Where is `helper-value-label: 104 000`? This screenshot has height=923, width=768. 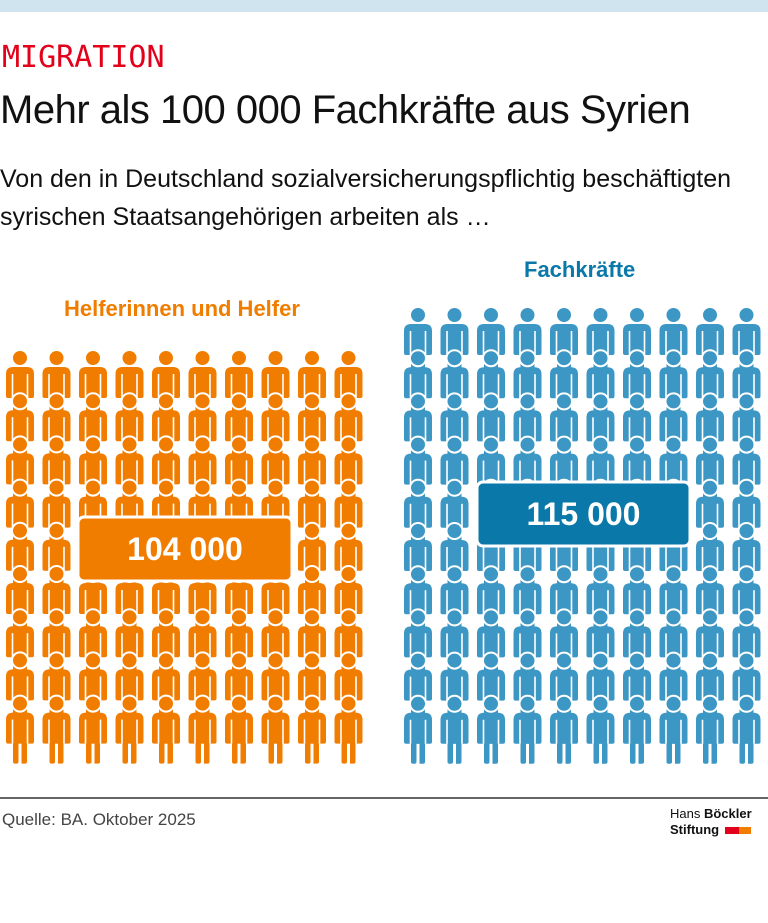 helper-value-label: 104 000 is located at coordinates (185, 549).